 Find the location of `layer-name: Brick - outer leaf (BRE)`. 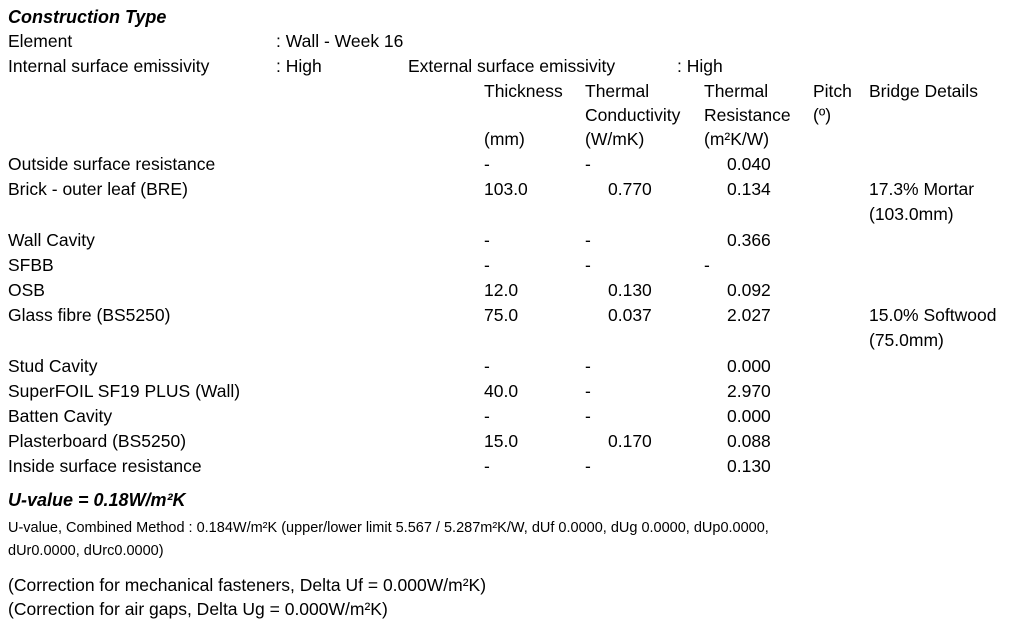

layer-name: Brick - outer leaf (BRE) is located at coordinates (98, 189).